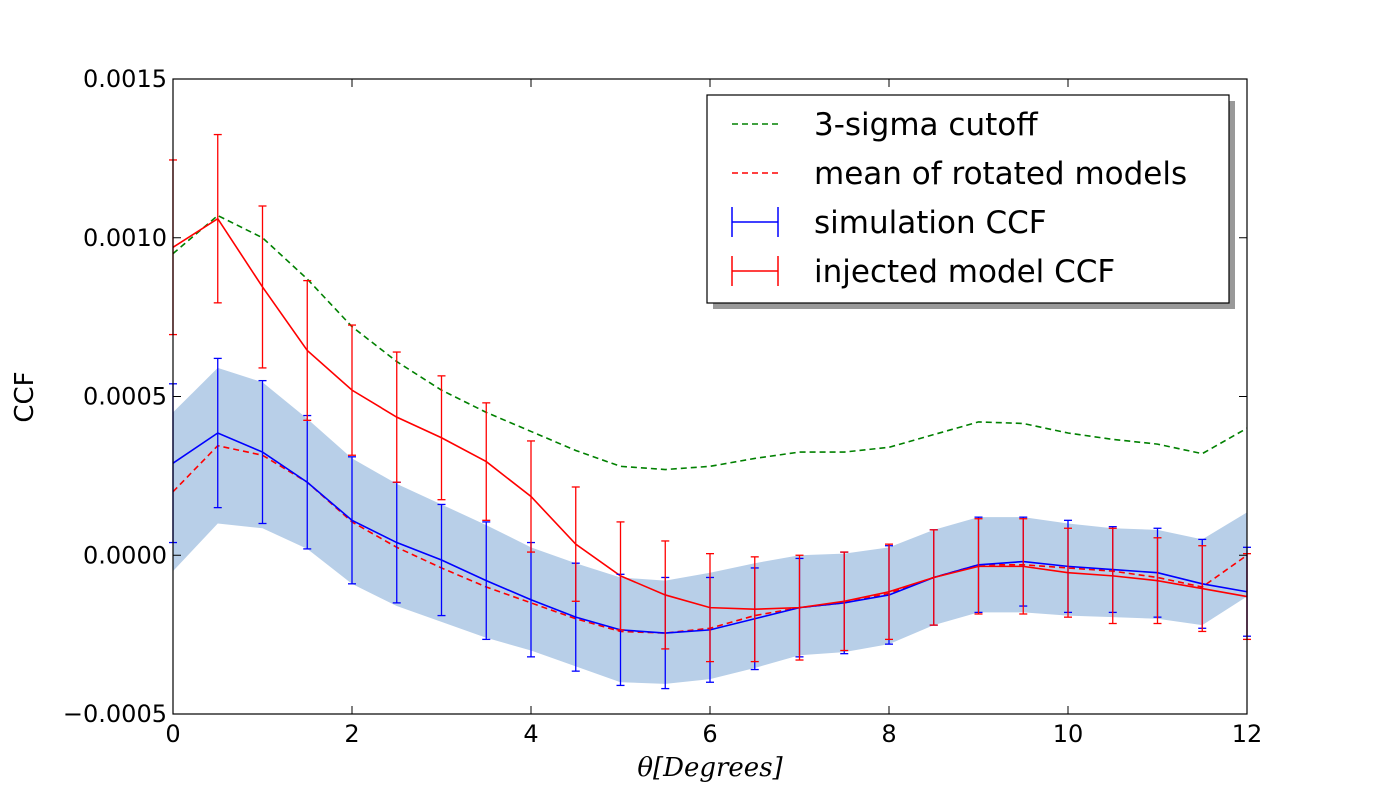 This screenshot has height=793, width=1385. What do you see at coordinates (930, 223) in the screenshot?
I see `legend-label-simulation-ccf: simulation CCF` at bounding box center [930, 223].